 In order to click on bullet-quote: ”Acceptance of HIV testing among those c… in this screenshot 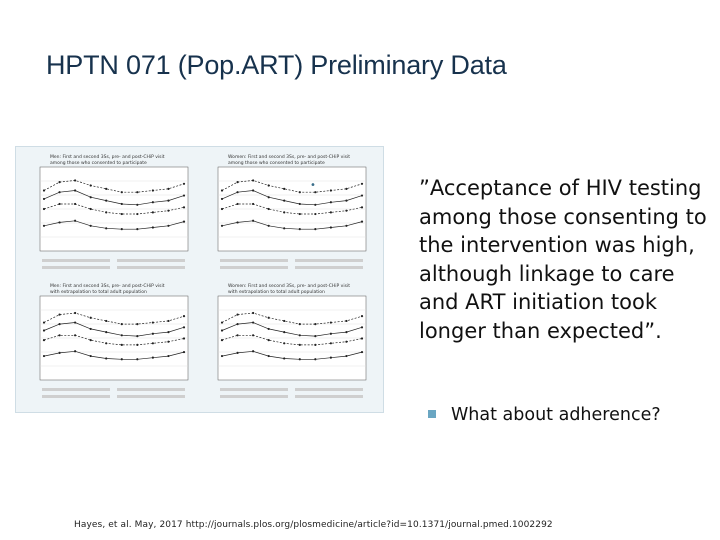, I will do `click(563, 259)`.